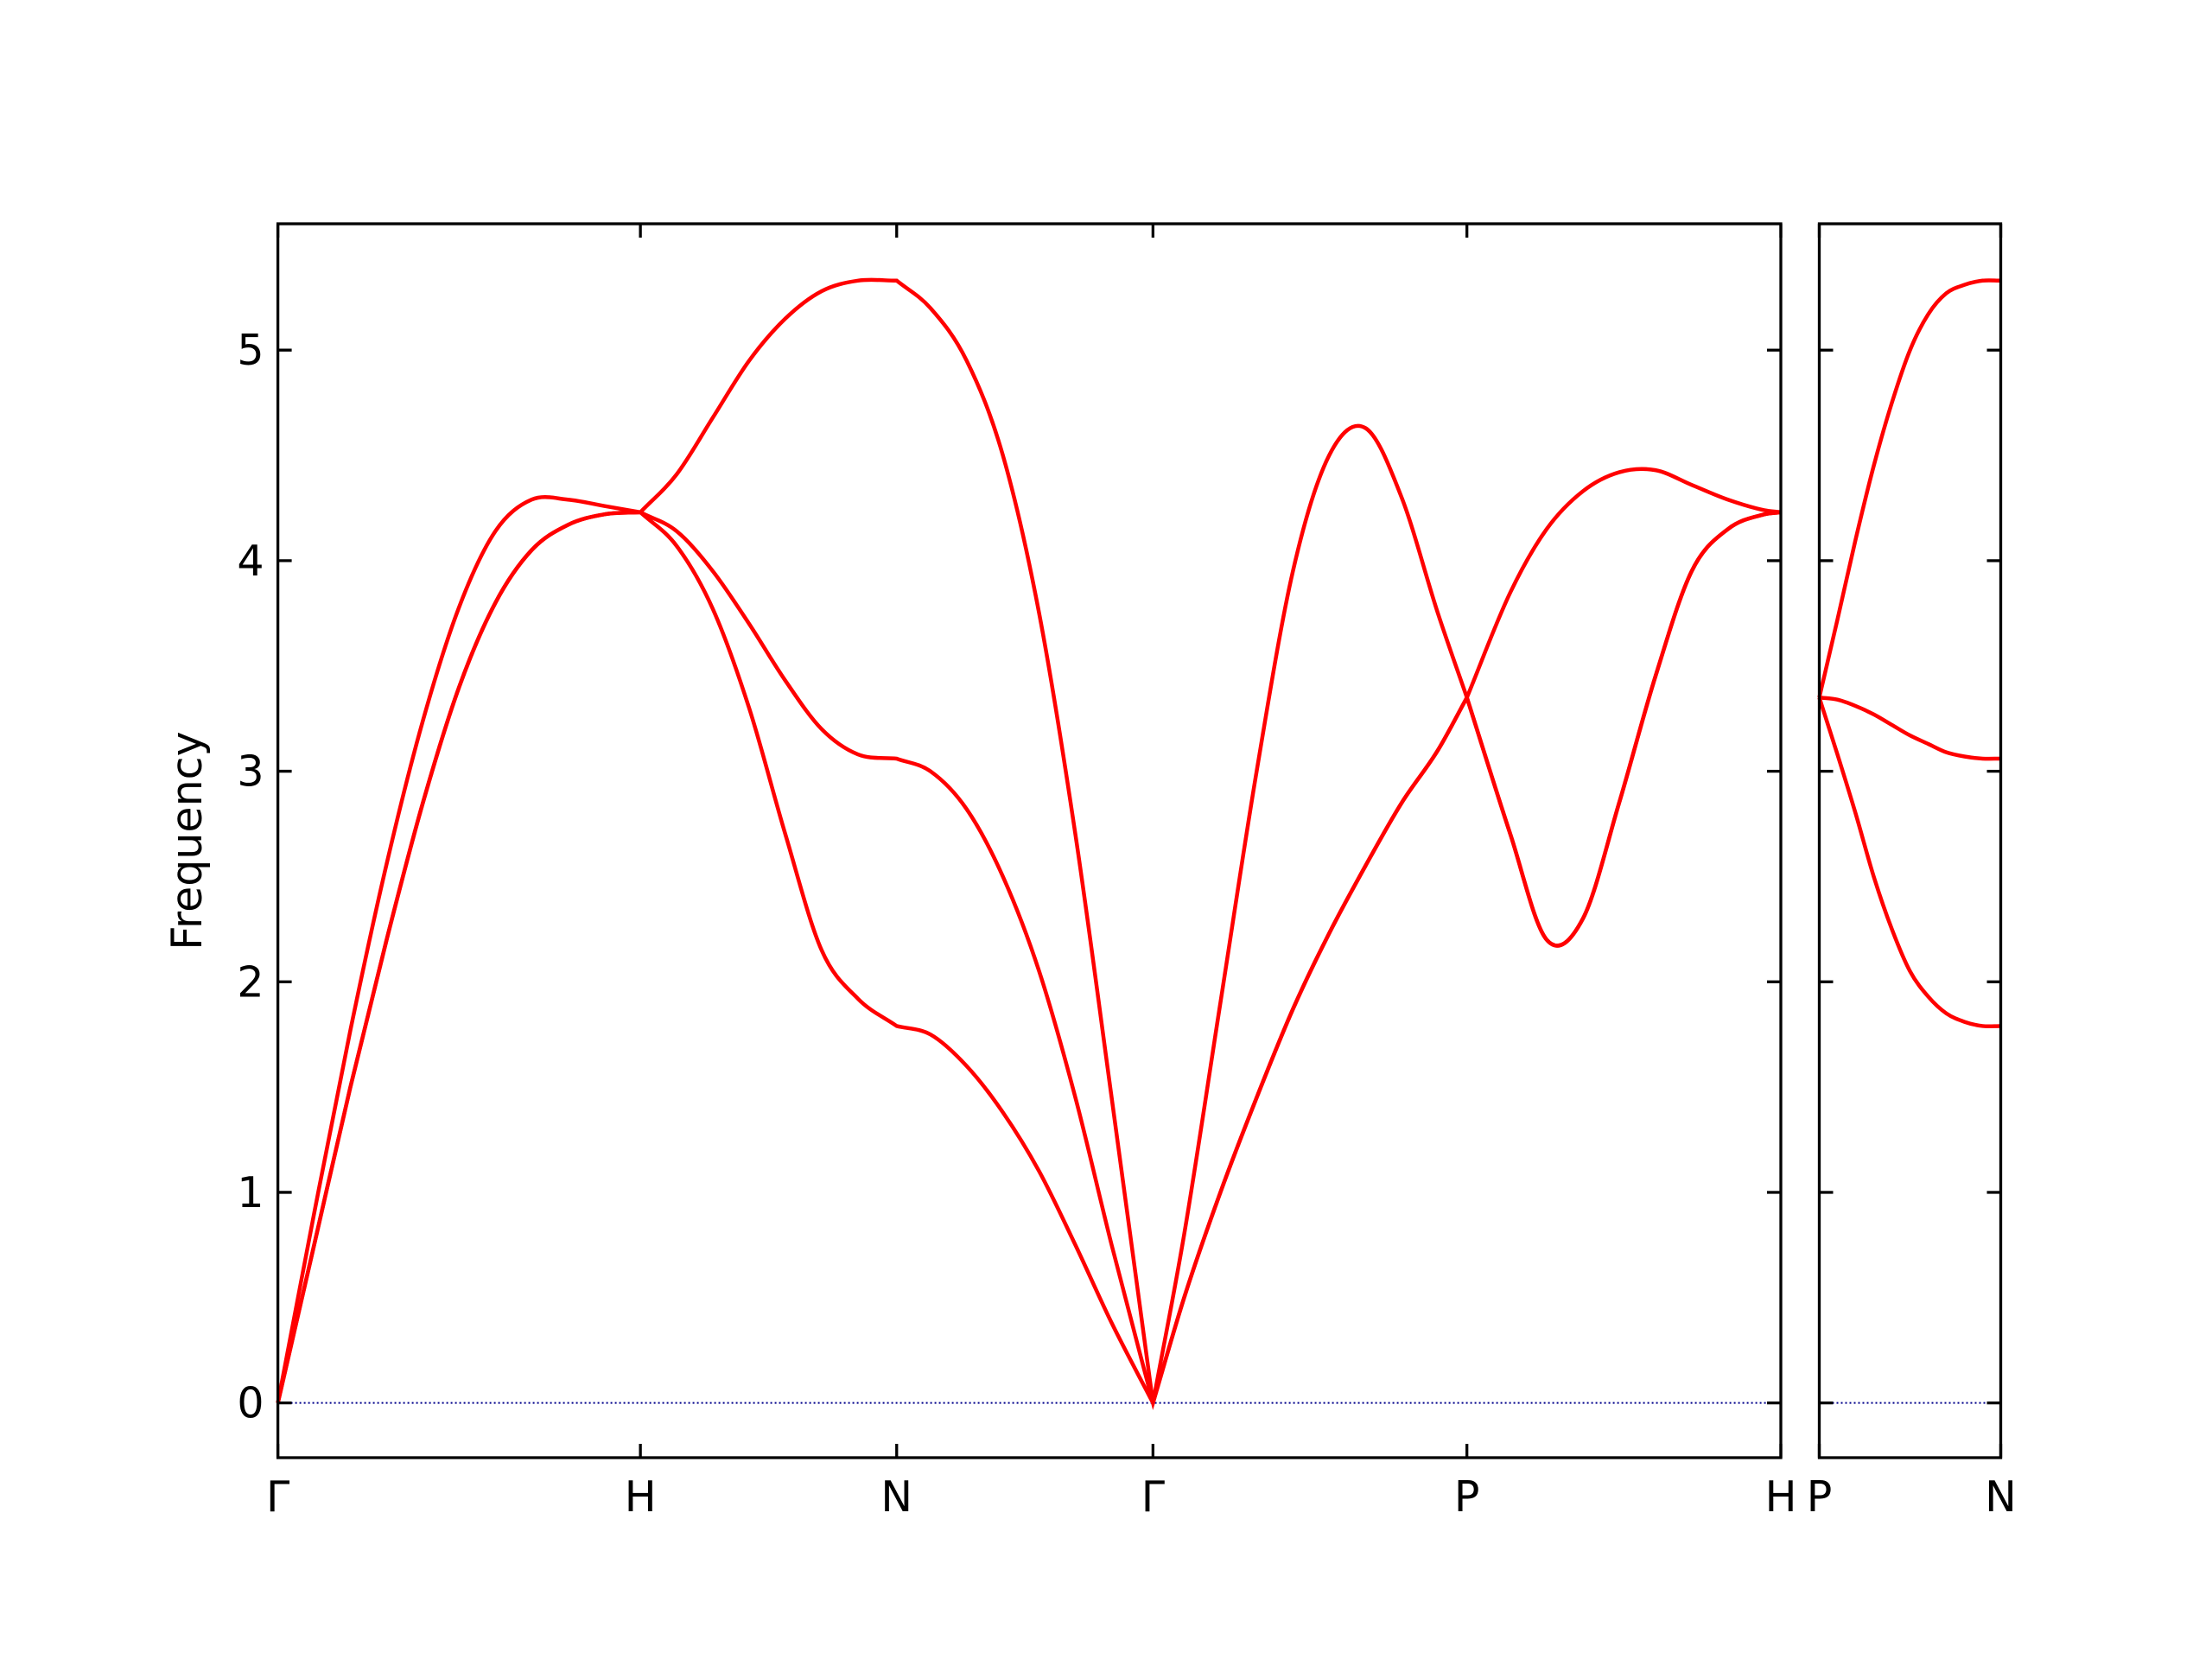 The image size is (2212, 1659). I want to click on y-tick-label: 0, so click(250, 1403).